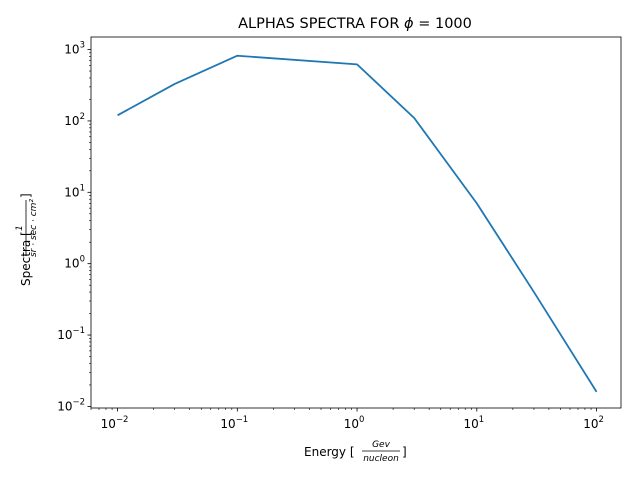  I want to click on y-tick-label: 10⁰, so click(74, 263).